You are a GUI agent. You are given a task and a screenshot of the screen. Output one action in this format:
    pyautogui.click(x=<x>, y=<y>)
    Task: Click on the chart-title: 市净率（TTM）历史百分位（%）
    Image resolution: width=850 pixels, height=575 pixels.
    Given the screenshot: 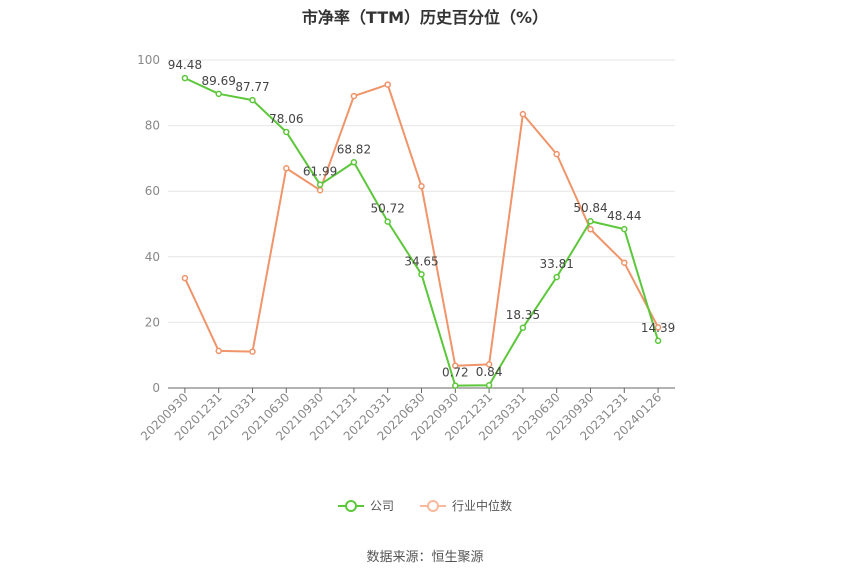 What is the action you would take?
    pyautogui.click(x=425, y=17)
    